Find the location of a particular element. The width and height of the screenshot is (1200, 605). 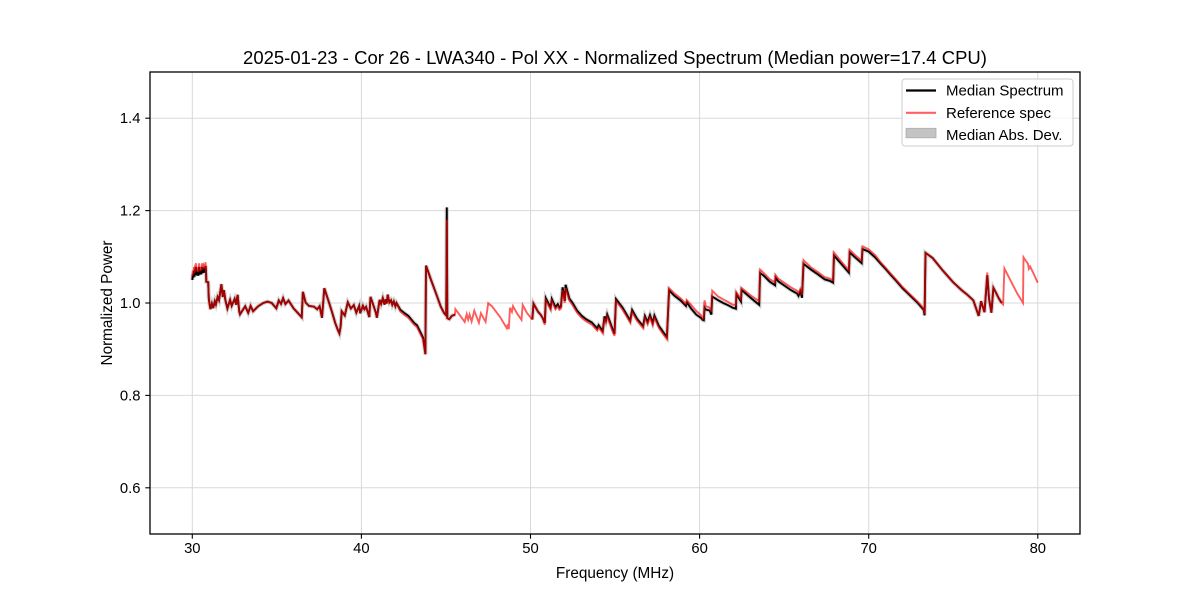

svg-text: 60 is located at coordinates (699, 549).